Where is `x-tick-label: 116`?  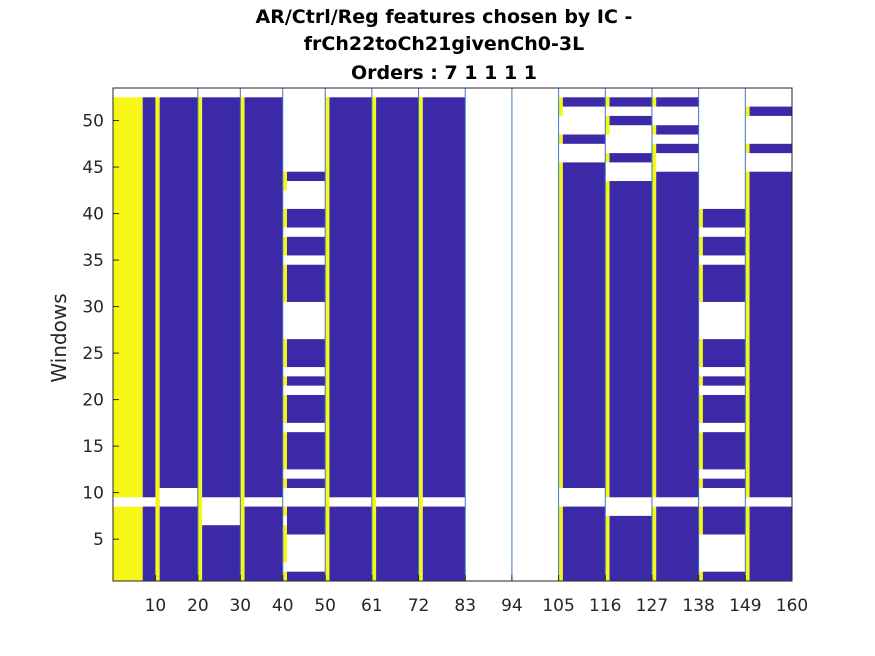
x-tick-label: 116 is located at coordinates (605, 606).